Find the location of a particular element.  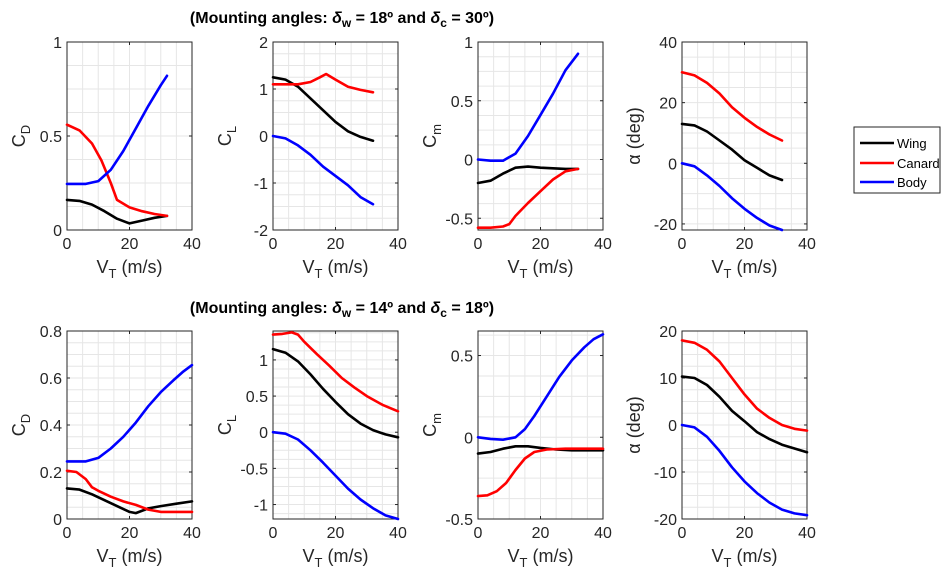

title-delta-w: δ is located at coordinates (337, 18).